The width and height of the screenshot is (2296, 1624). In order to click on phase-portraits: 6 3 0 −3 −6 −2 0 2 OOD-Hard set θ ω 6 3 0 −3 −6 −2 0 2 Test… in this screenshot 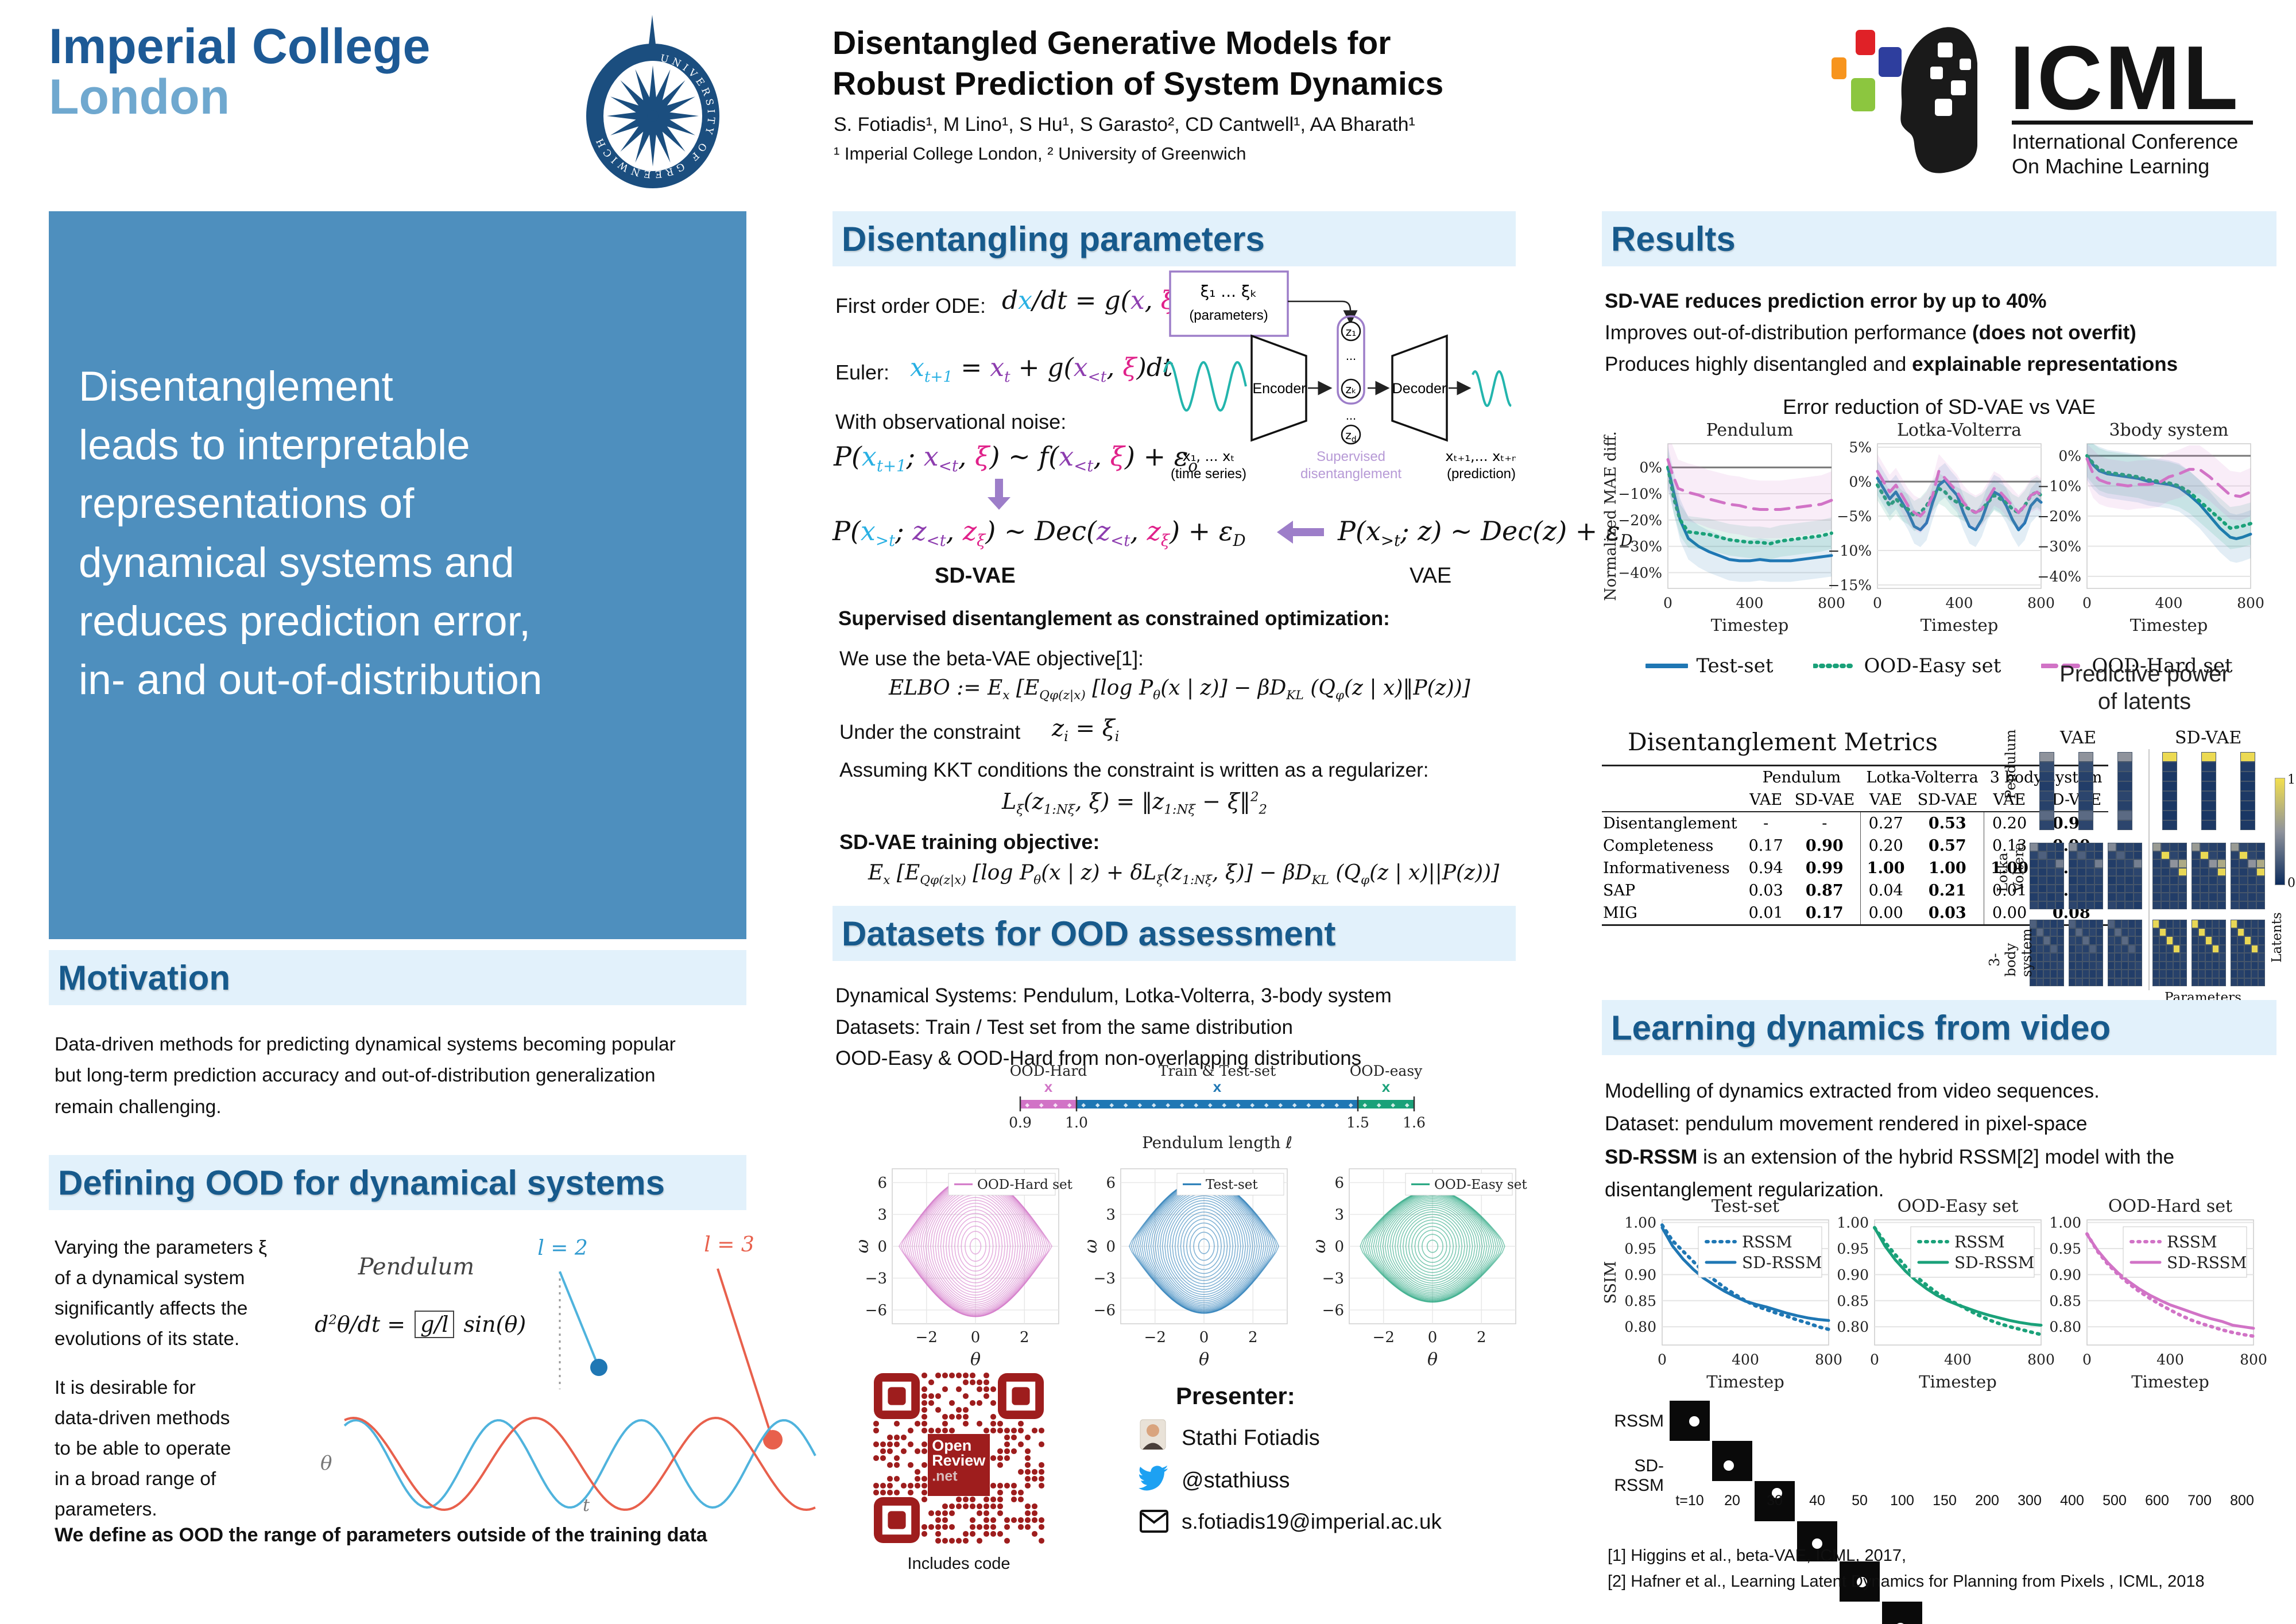, I will do `click(1193, 1267)`.